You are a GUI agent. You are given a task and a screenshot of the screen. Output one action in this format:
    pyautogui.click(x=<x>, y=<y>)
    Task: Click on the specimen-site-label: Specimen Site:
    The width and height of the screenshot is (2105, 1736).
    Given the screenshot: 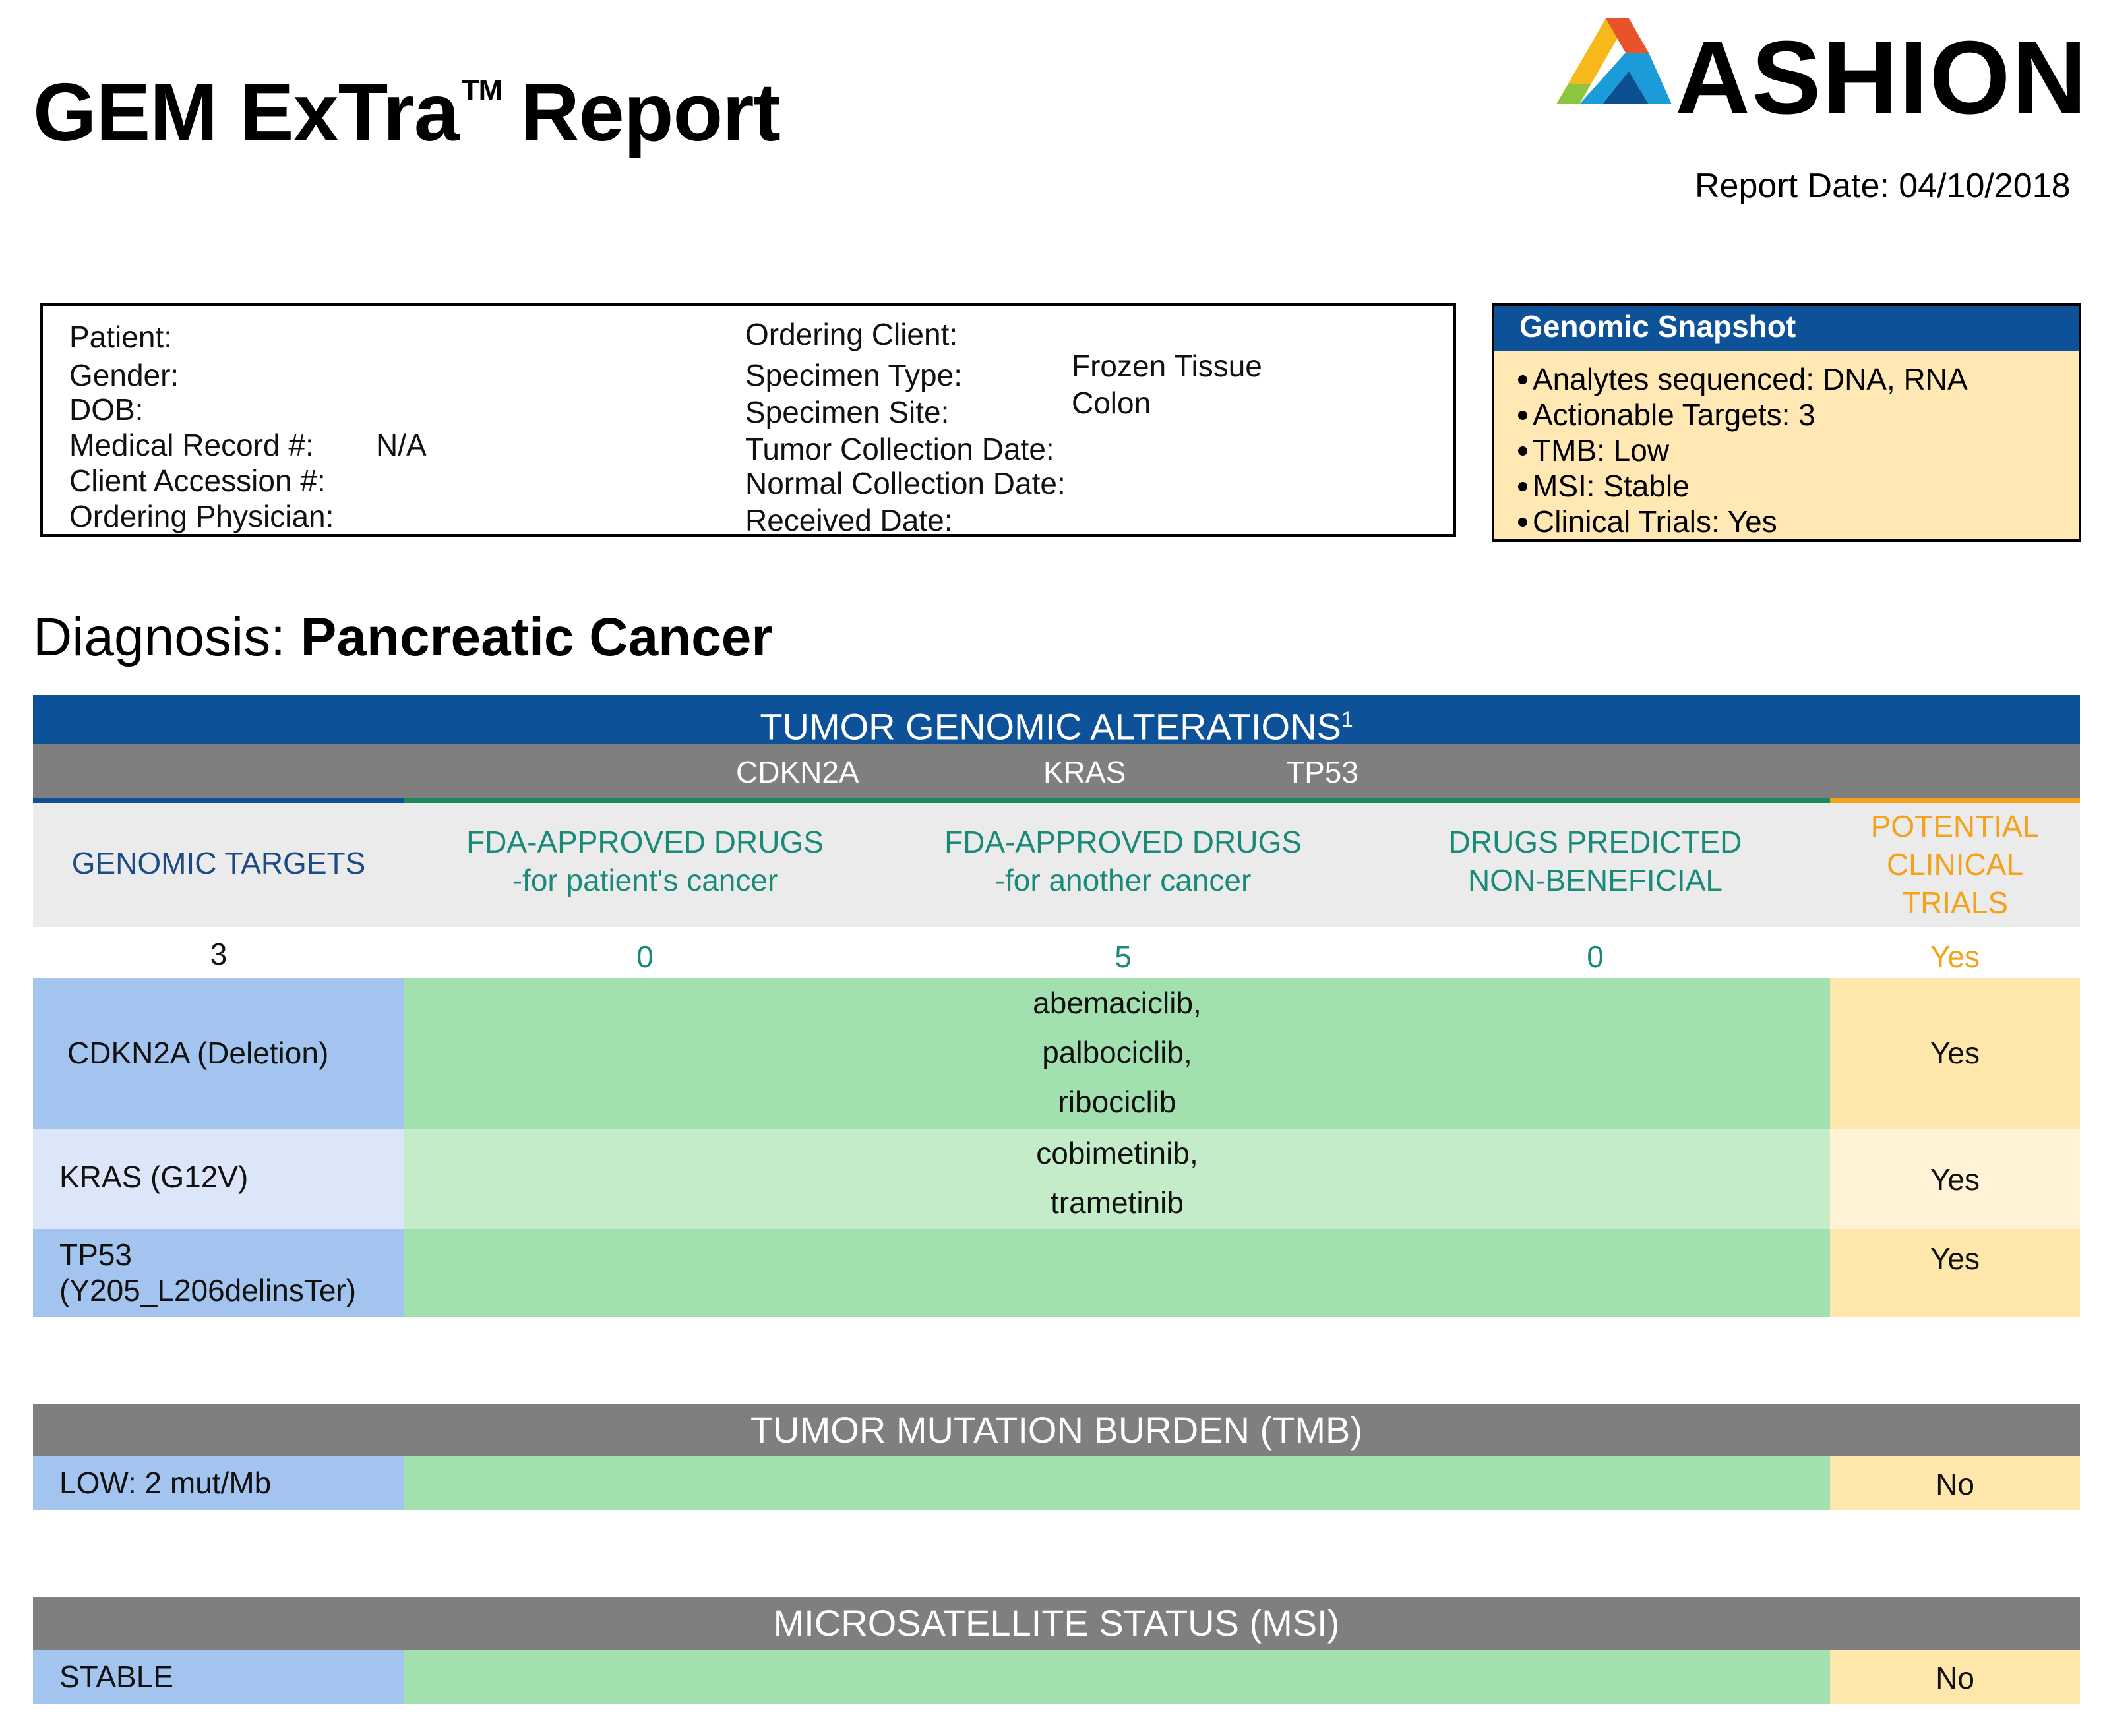 What is the action you would take?
    pyautogui.click(x=848, y=412)
    